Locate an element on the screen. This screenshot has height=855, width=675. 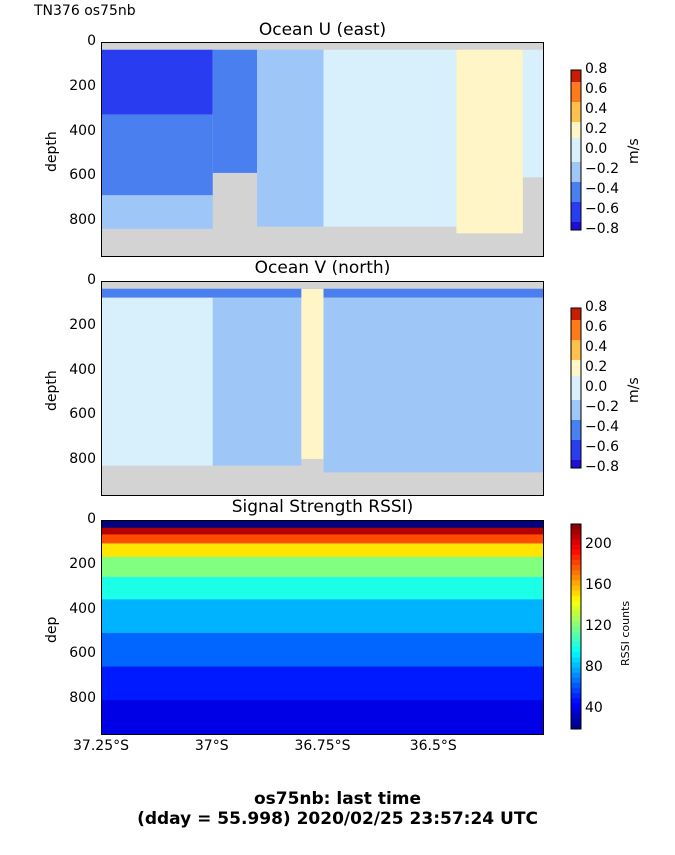
panel-2-colorbar-label: m/s is located at coordinates (634, 390).